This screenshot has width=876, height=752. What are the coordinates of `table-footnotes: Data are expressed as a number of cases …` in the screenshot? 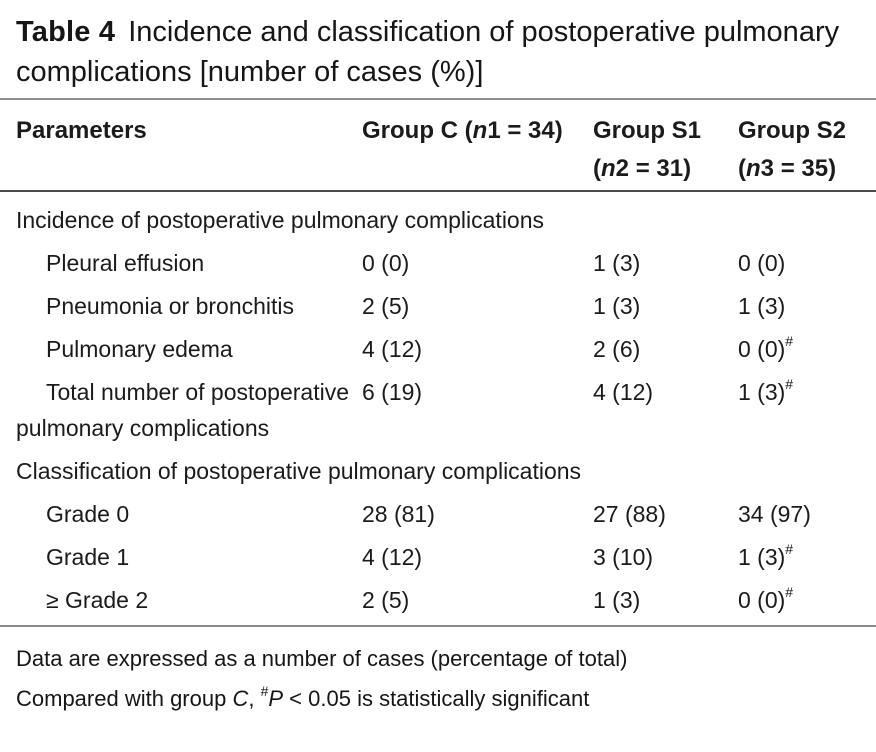 It's located at (438, 678).